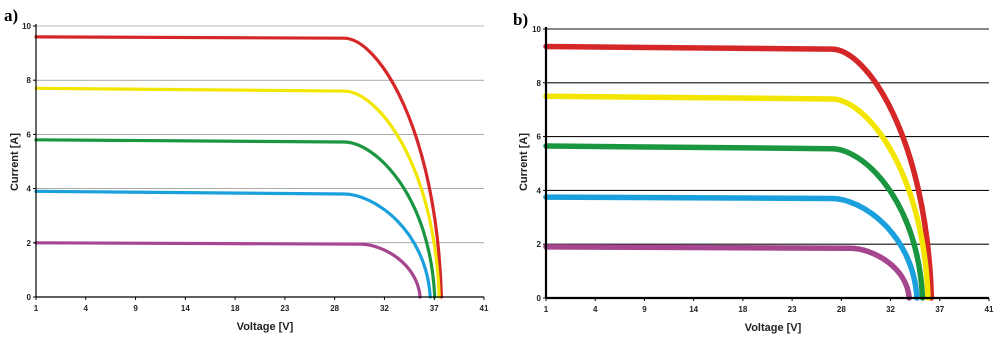 The width and height of the screenshot is (994, 337). I want to click on panel-label: a), so click(11, 15).